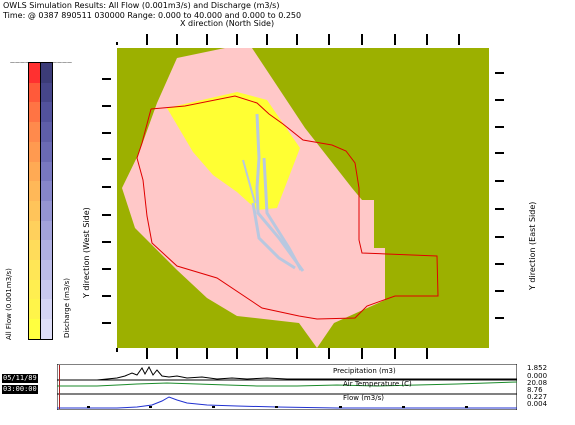 This screenshot has height=425, width=575. Describe the element at coordinates (535, 390) in the screenshot. I see `air-temperature-min: 8.76` at that location.